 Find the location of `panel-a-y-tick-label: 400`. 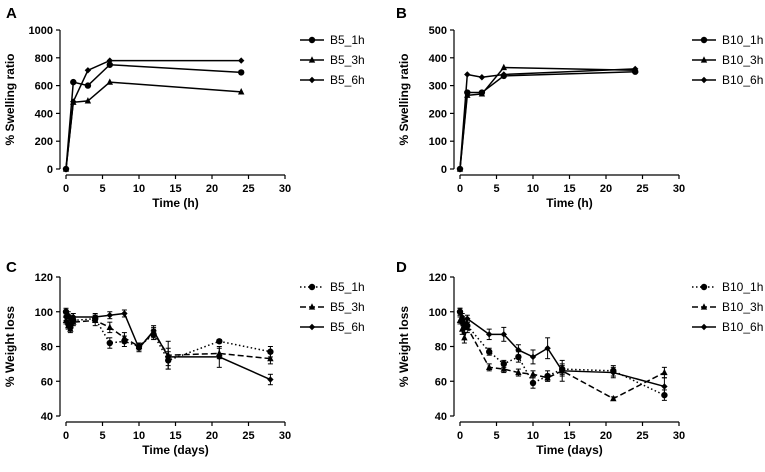

panel-a-y-tick-label: 400 is located at coordinates (44, 114).